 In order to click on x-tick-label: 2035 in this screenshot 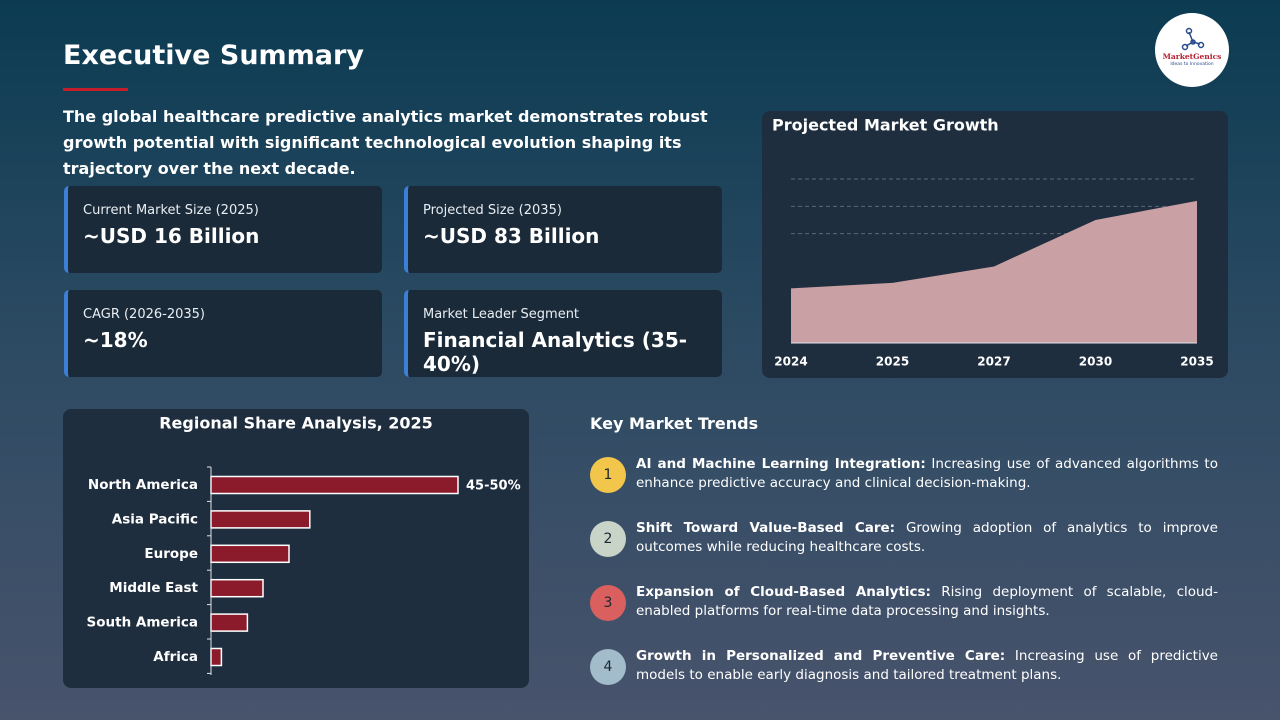, I will do `click(1196, 362)`.